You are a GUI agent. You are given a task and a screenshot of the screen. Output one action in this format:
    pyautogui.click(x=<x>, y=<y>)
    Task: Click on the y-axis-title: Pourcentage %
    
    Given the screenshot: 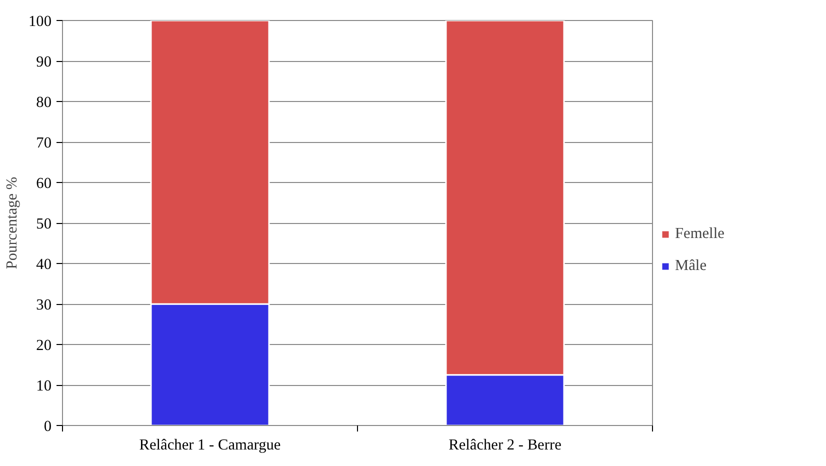 What is the action you would take?
    pyautogui.click(x=12, y=223)
    